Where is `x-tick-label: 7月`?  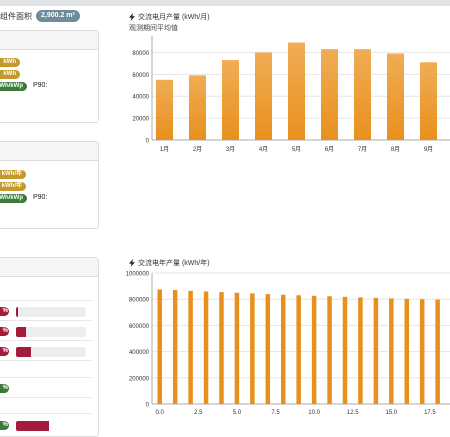
x-tick-label: 7月 is located at coordinates (362, 149).